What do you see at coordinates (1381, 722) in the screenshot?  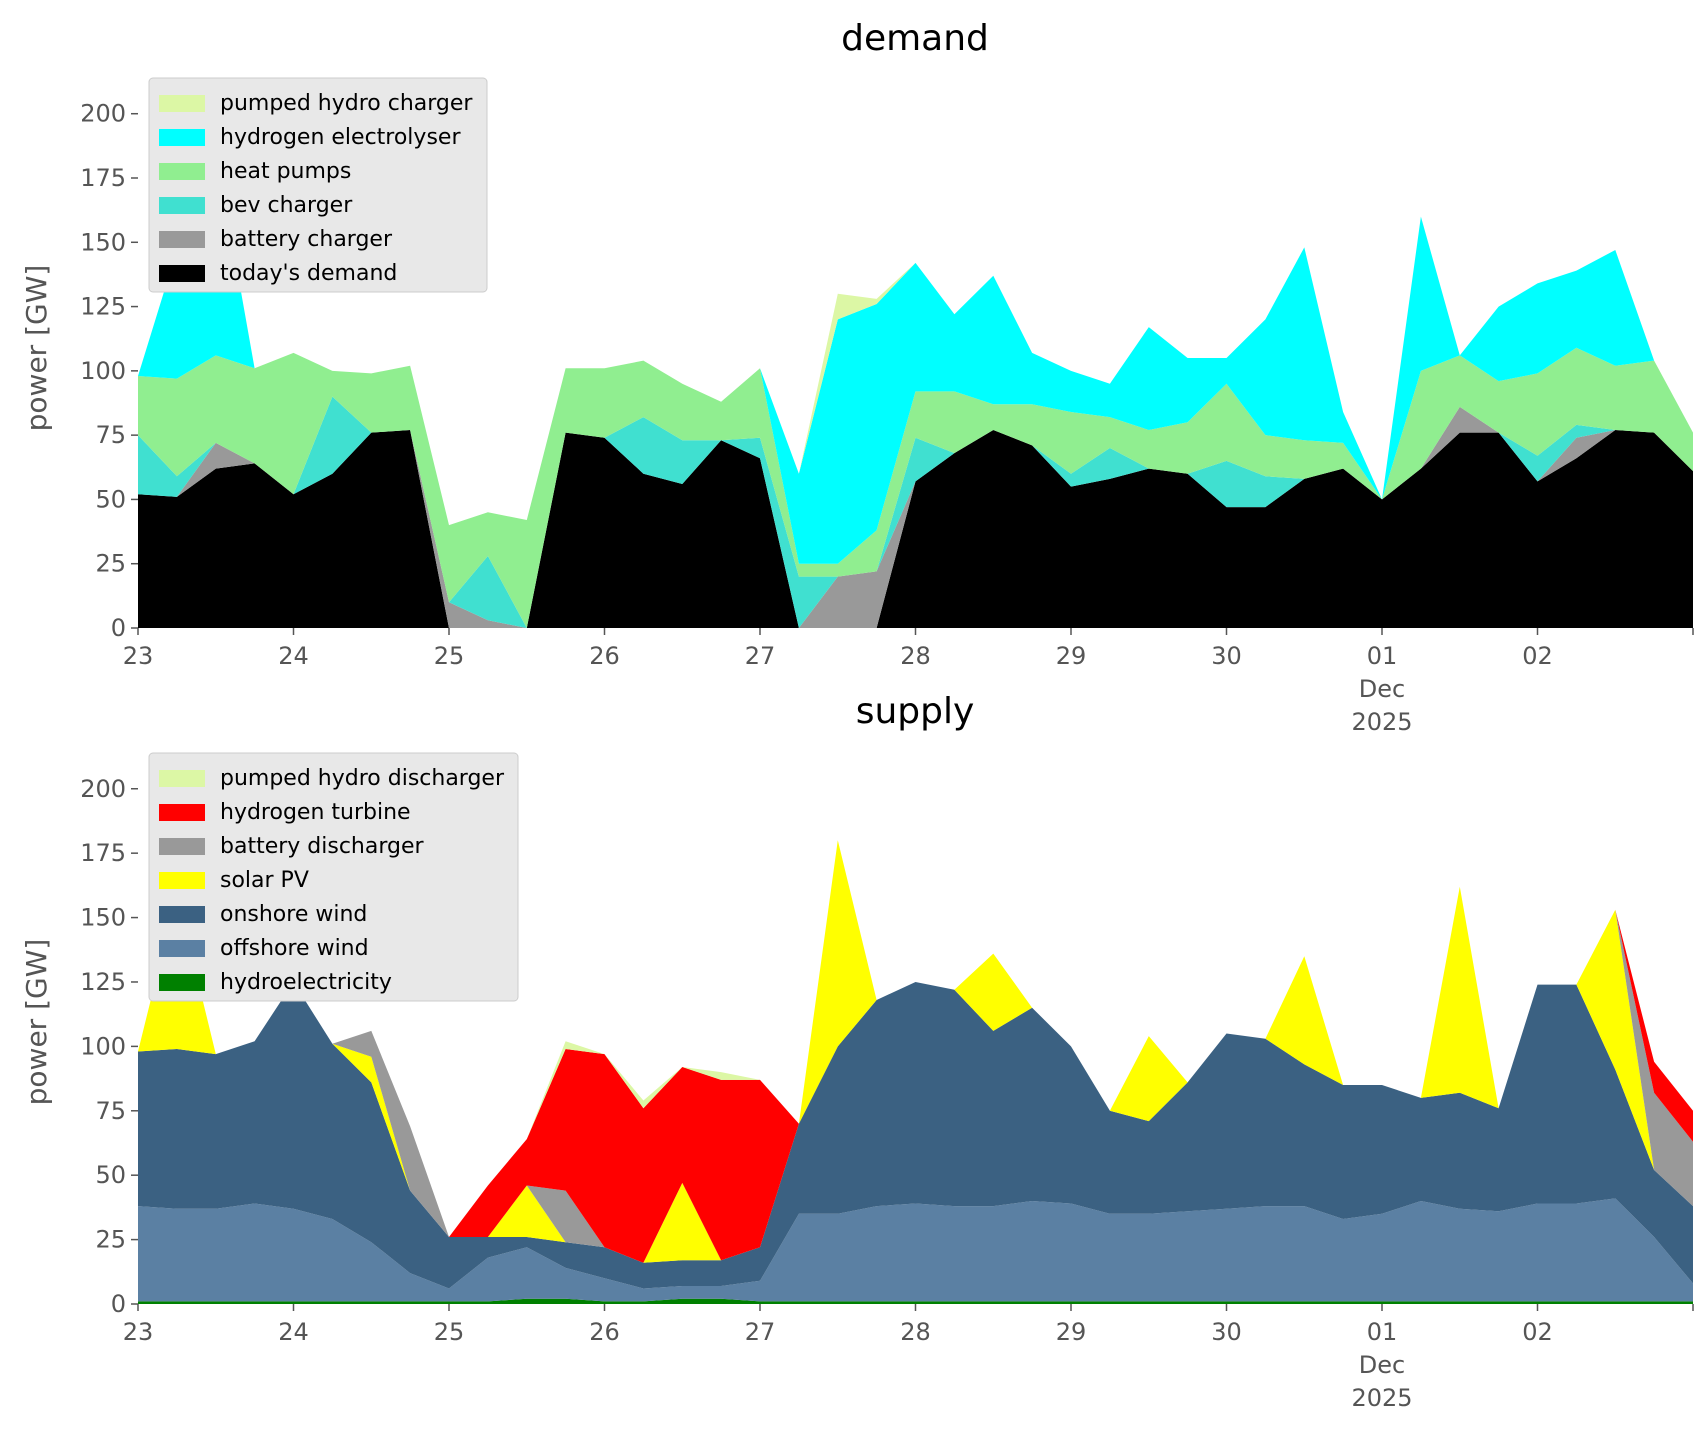 I see `demand-x-tick-label: 2025` at bounding box center [1381, 722].